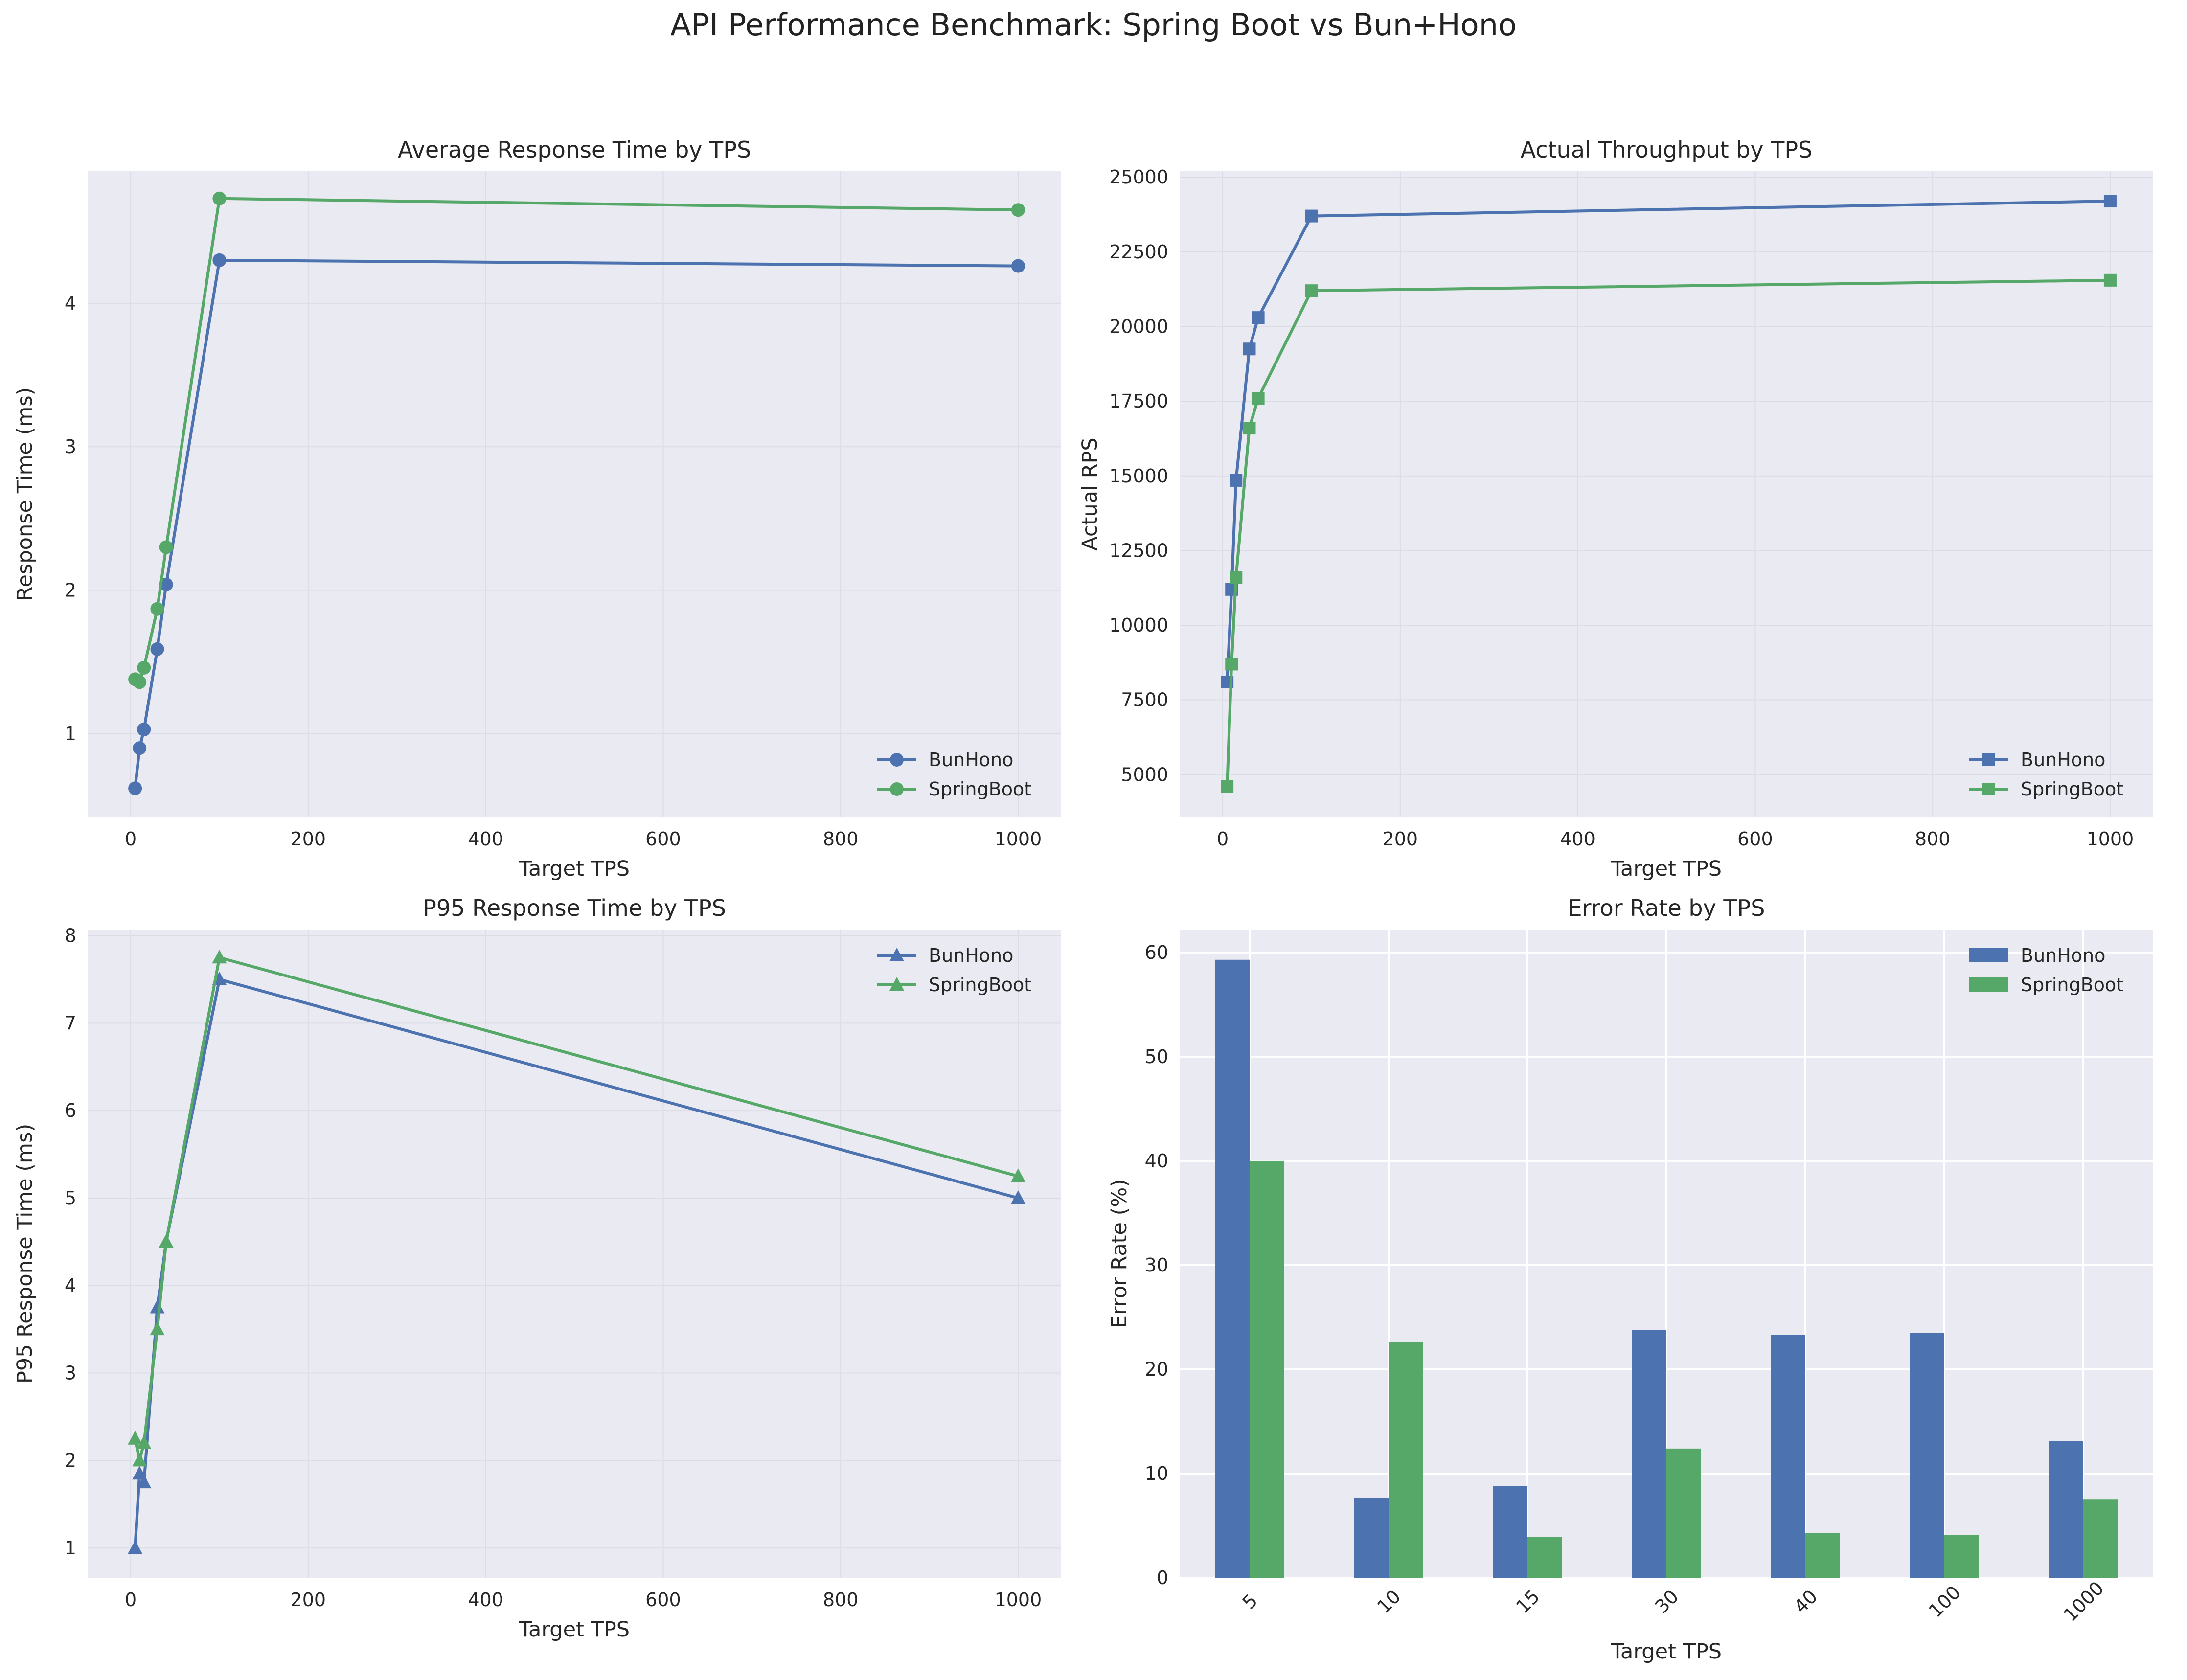 This screenshot has height=1680, width=2187. Describe the element at coordinates (71, 1110) in the screenshot. I see `y-tick-label: 6` at that location.